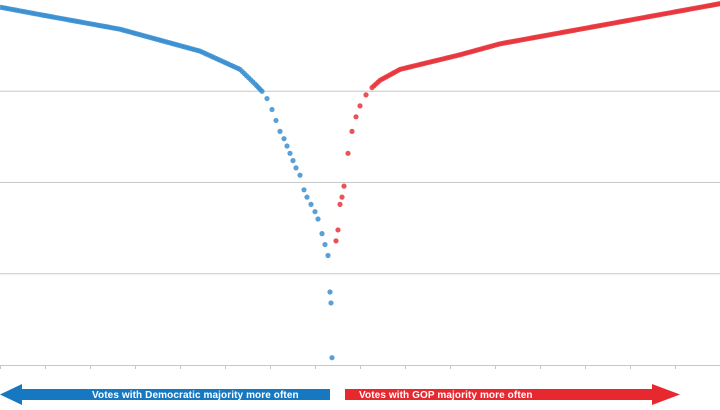 The image size is (720, 410). Describe the element at coordinates (446, 395) in the screenshot. I see `gop-arrow-label: Votes with GOP majority more often` at that location.